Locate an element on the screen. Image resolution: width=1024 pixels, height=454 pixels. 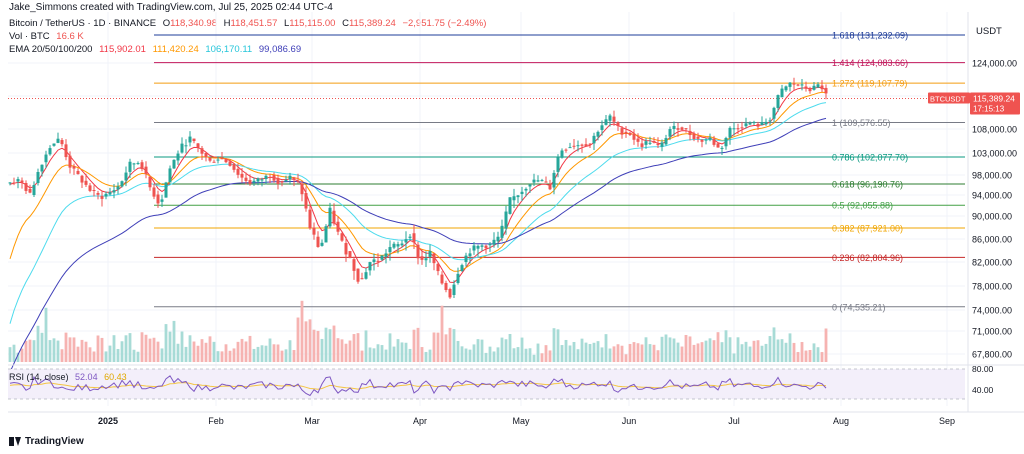
brand-label: TradingView is located at coordinates (54, 441).